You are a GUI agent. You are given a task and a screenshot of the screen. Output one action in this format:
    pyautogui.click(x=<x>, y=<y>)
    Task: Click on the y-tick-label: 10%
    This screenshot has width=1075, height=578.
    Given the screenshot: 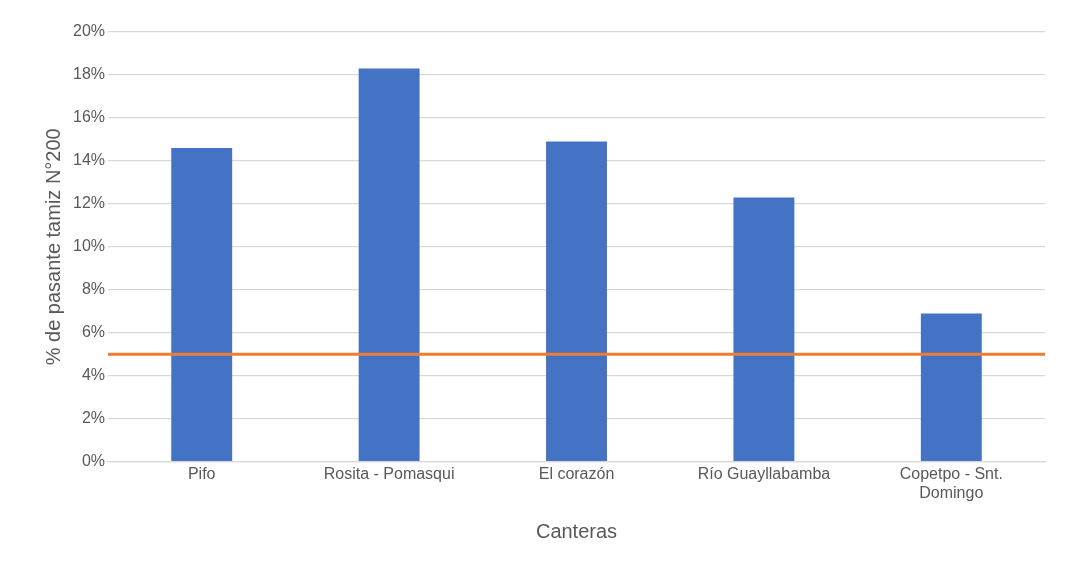 What is the action you would take?
    pyautogui.click(x=89, y=246)
    